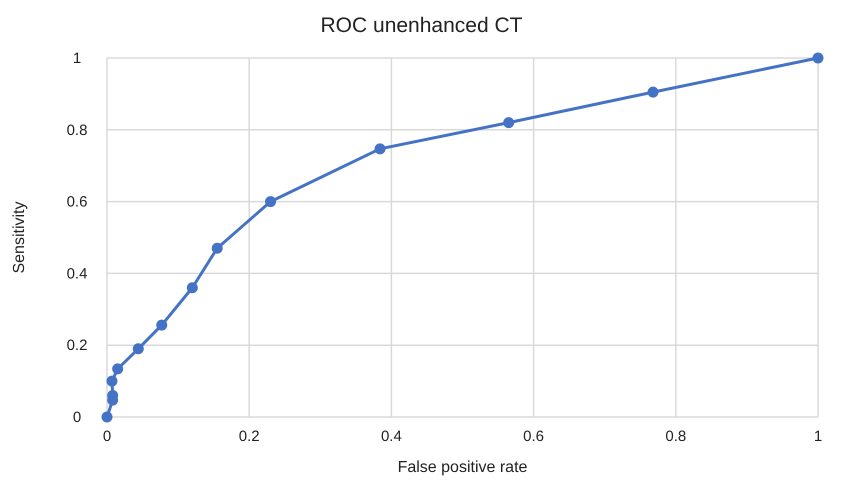 This screenshot has width=843, height=492. Describe the element at coordinates (463, 467) in the screenshot. I see `x-axis-title: False positive rate` at that location.